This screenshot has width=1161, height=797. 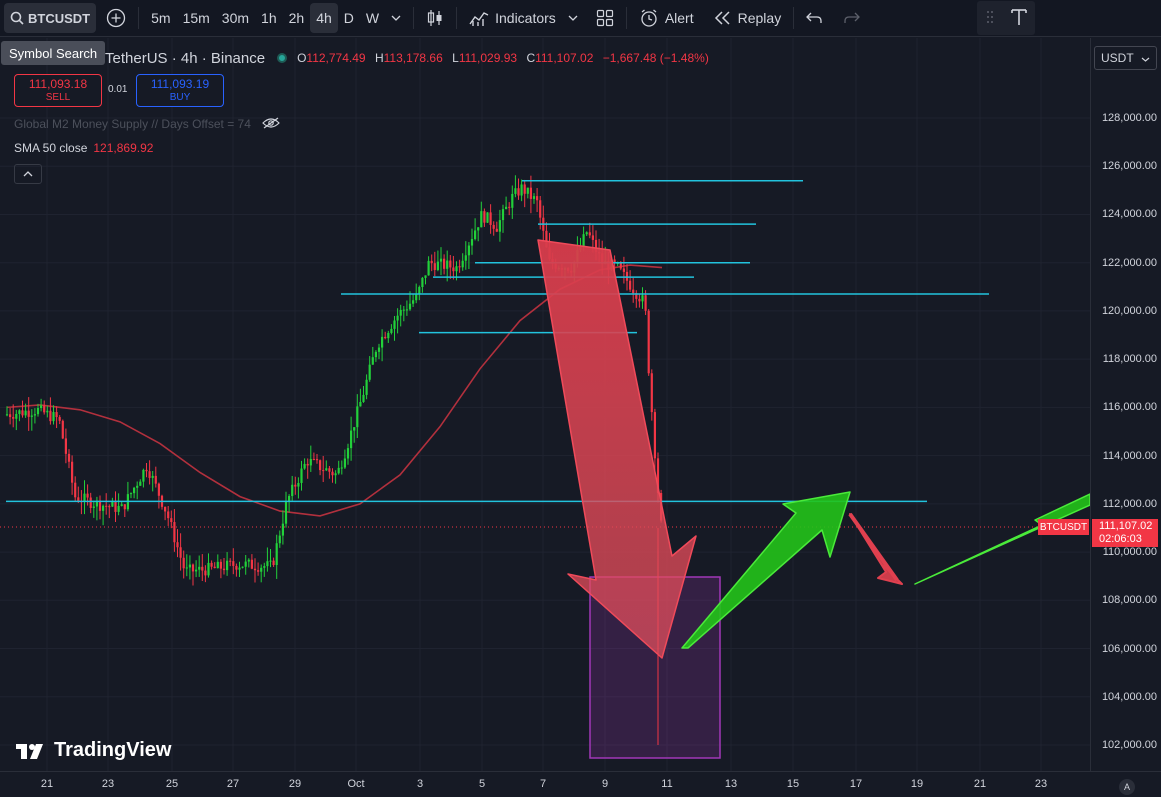 What do you see at coordinates (748, 18) in the screenshot?
I see `replay-button: Replay` at bounding box center [748, 18].